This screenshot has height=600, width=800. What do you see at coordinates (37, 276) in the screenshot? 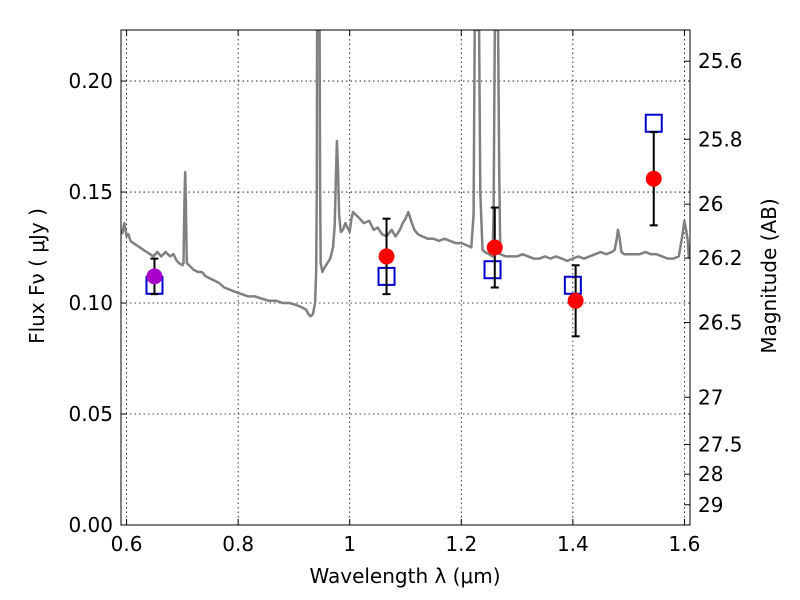
I see `y-axis-label: Flux Fν ( μJy )` at bounding box center [37, 276].